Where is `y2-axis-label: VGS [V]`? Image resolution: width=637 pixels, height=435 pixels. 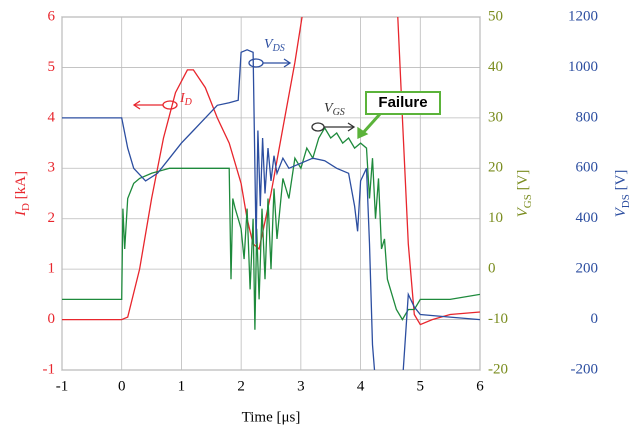
y2-axis-label: VGS [V] is located at coordinates (524, 194).